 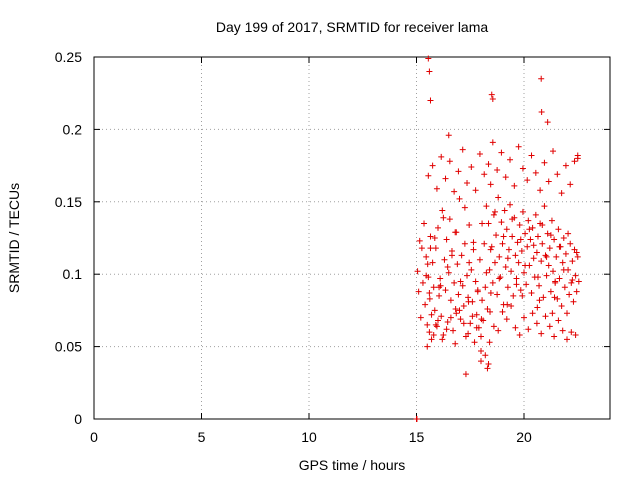 I want to click on x-tick-label: 20, so click(x=524, y=437).